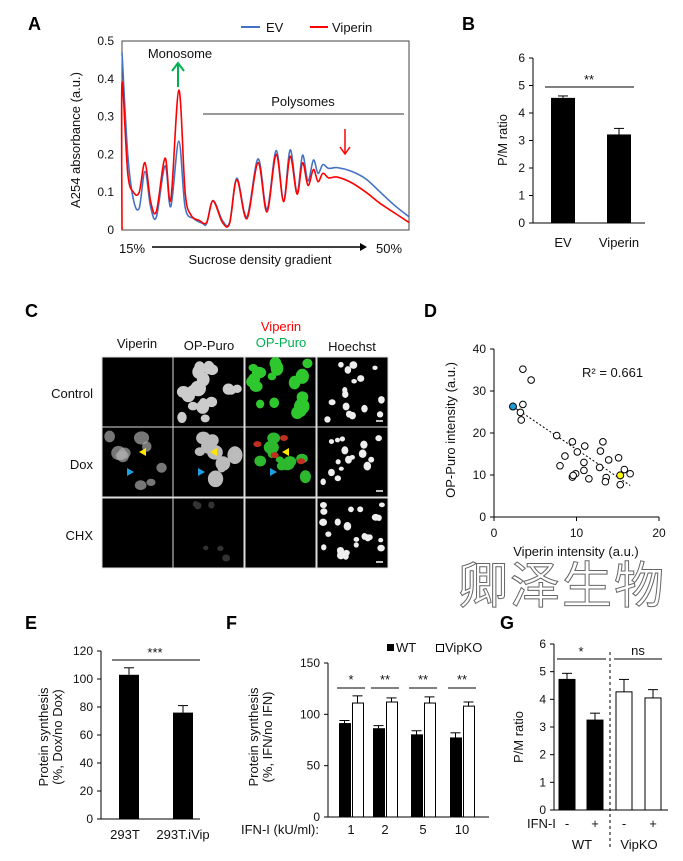 The width and height of the screenshot is (683, 861). What do you see at coordinates (137, 392) in the screenshot?
I see `micrograph-control-viperin` at bounding box center [137, 392].